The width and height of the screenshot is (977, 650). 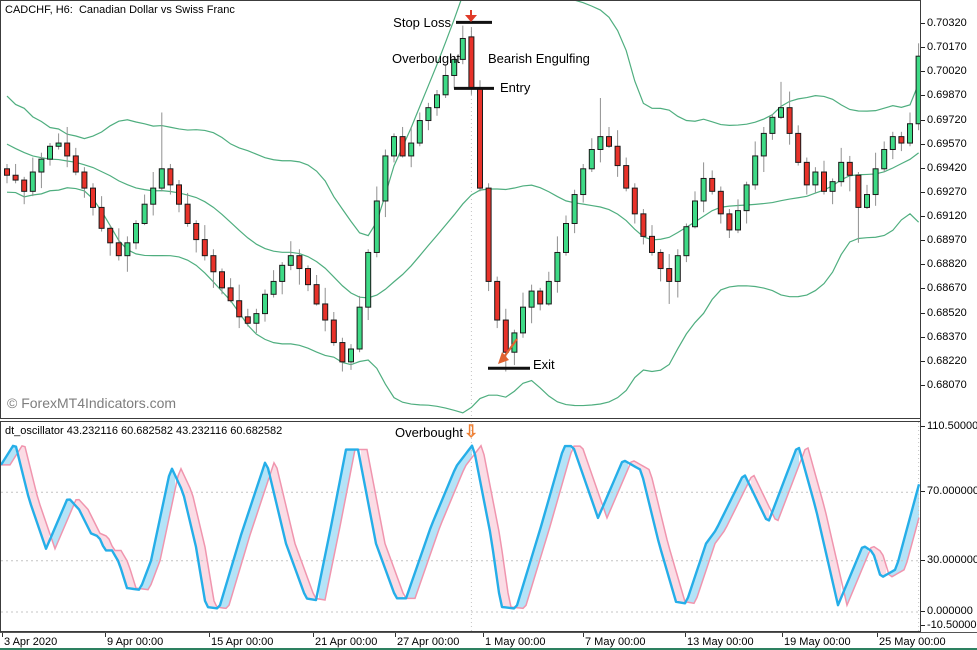 I want to click on price-axis-label: 0.69570, so click(x=947, y=143).